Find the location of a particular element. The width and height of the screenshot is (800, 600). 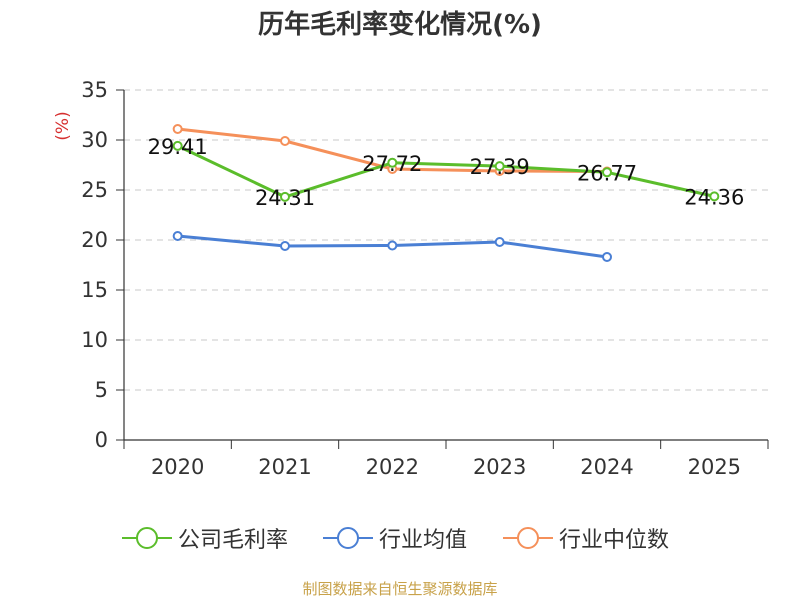

data-label: 27.39 is located at coordinates (500, 167).